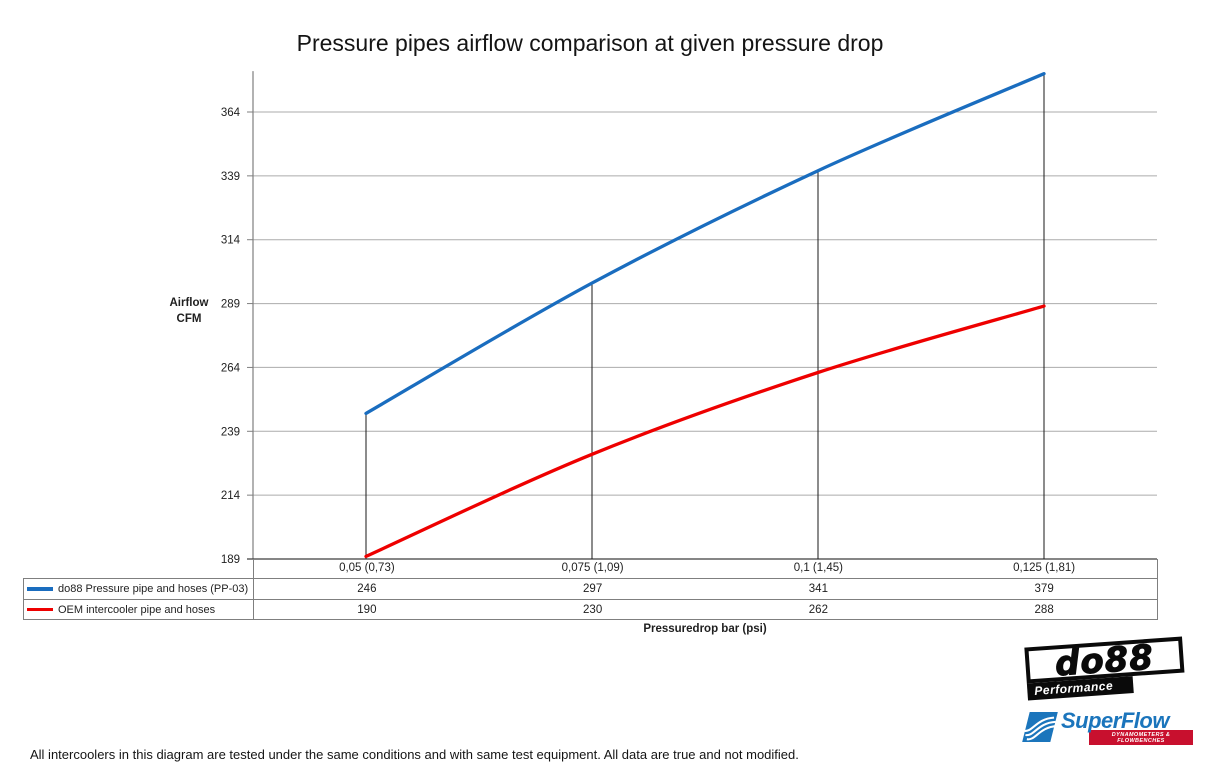  What do you see at coordinates (1141, 737) in the screenshot?
I see `superflow-logo-subtext: DYNAMOMETERS & FLOWBENCHES` at bounding box center [1141, 737].